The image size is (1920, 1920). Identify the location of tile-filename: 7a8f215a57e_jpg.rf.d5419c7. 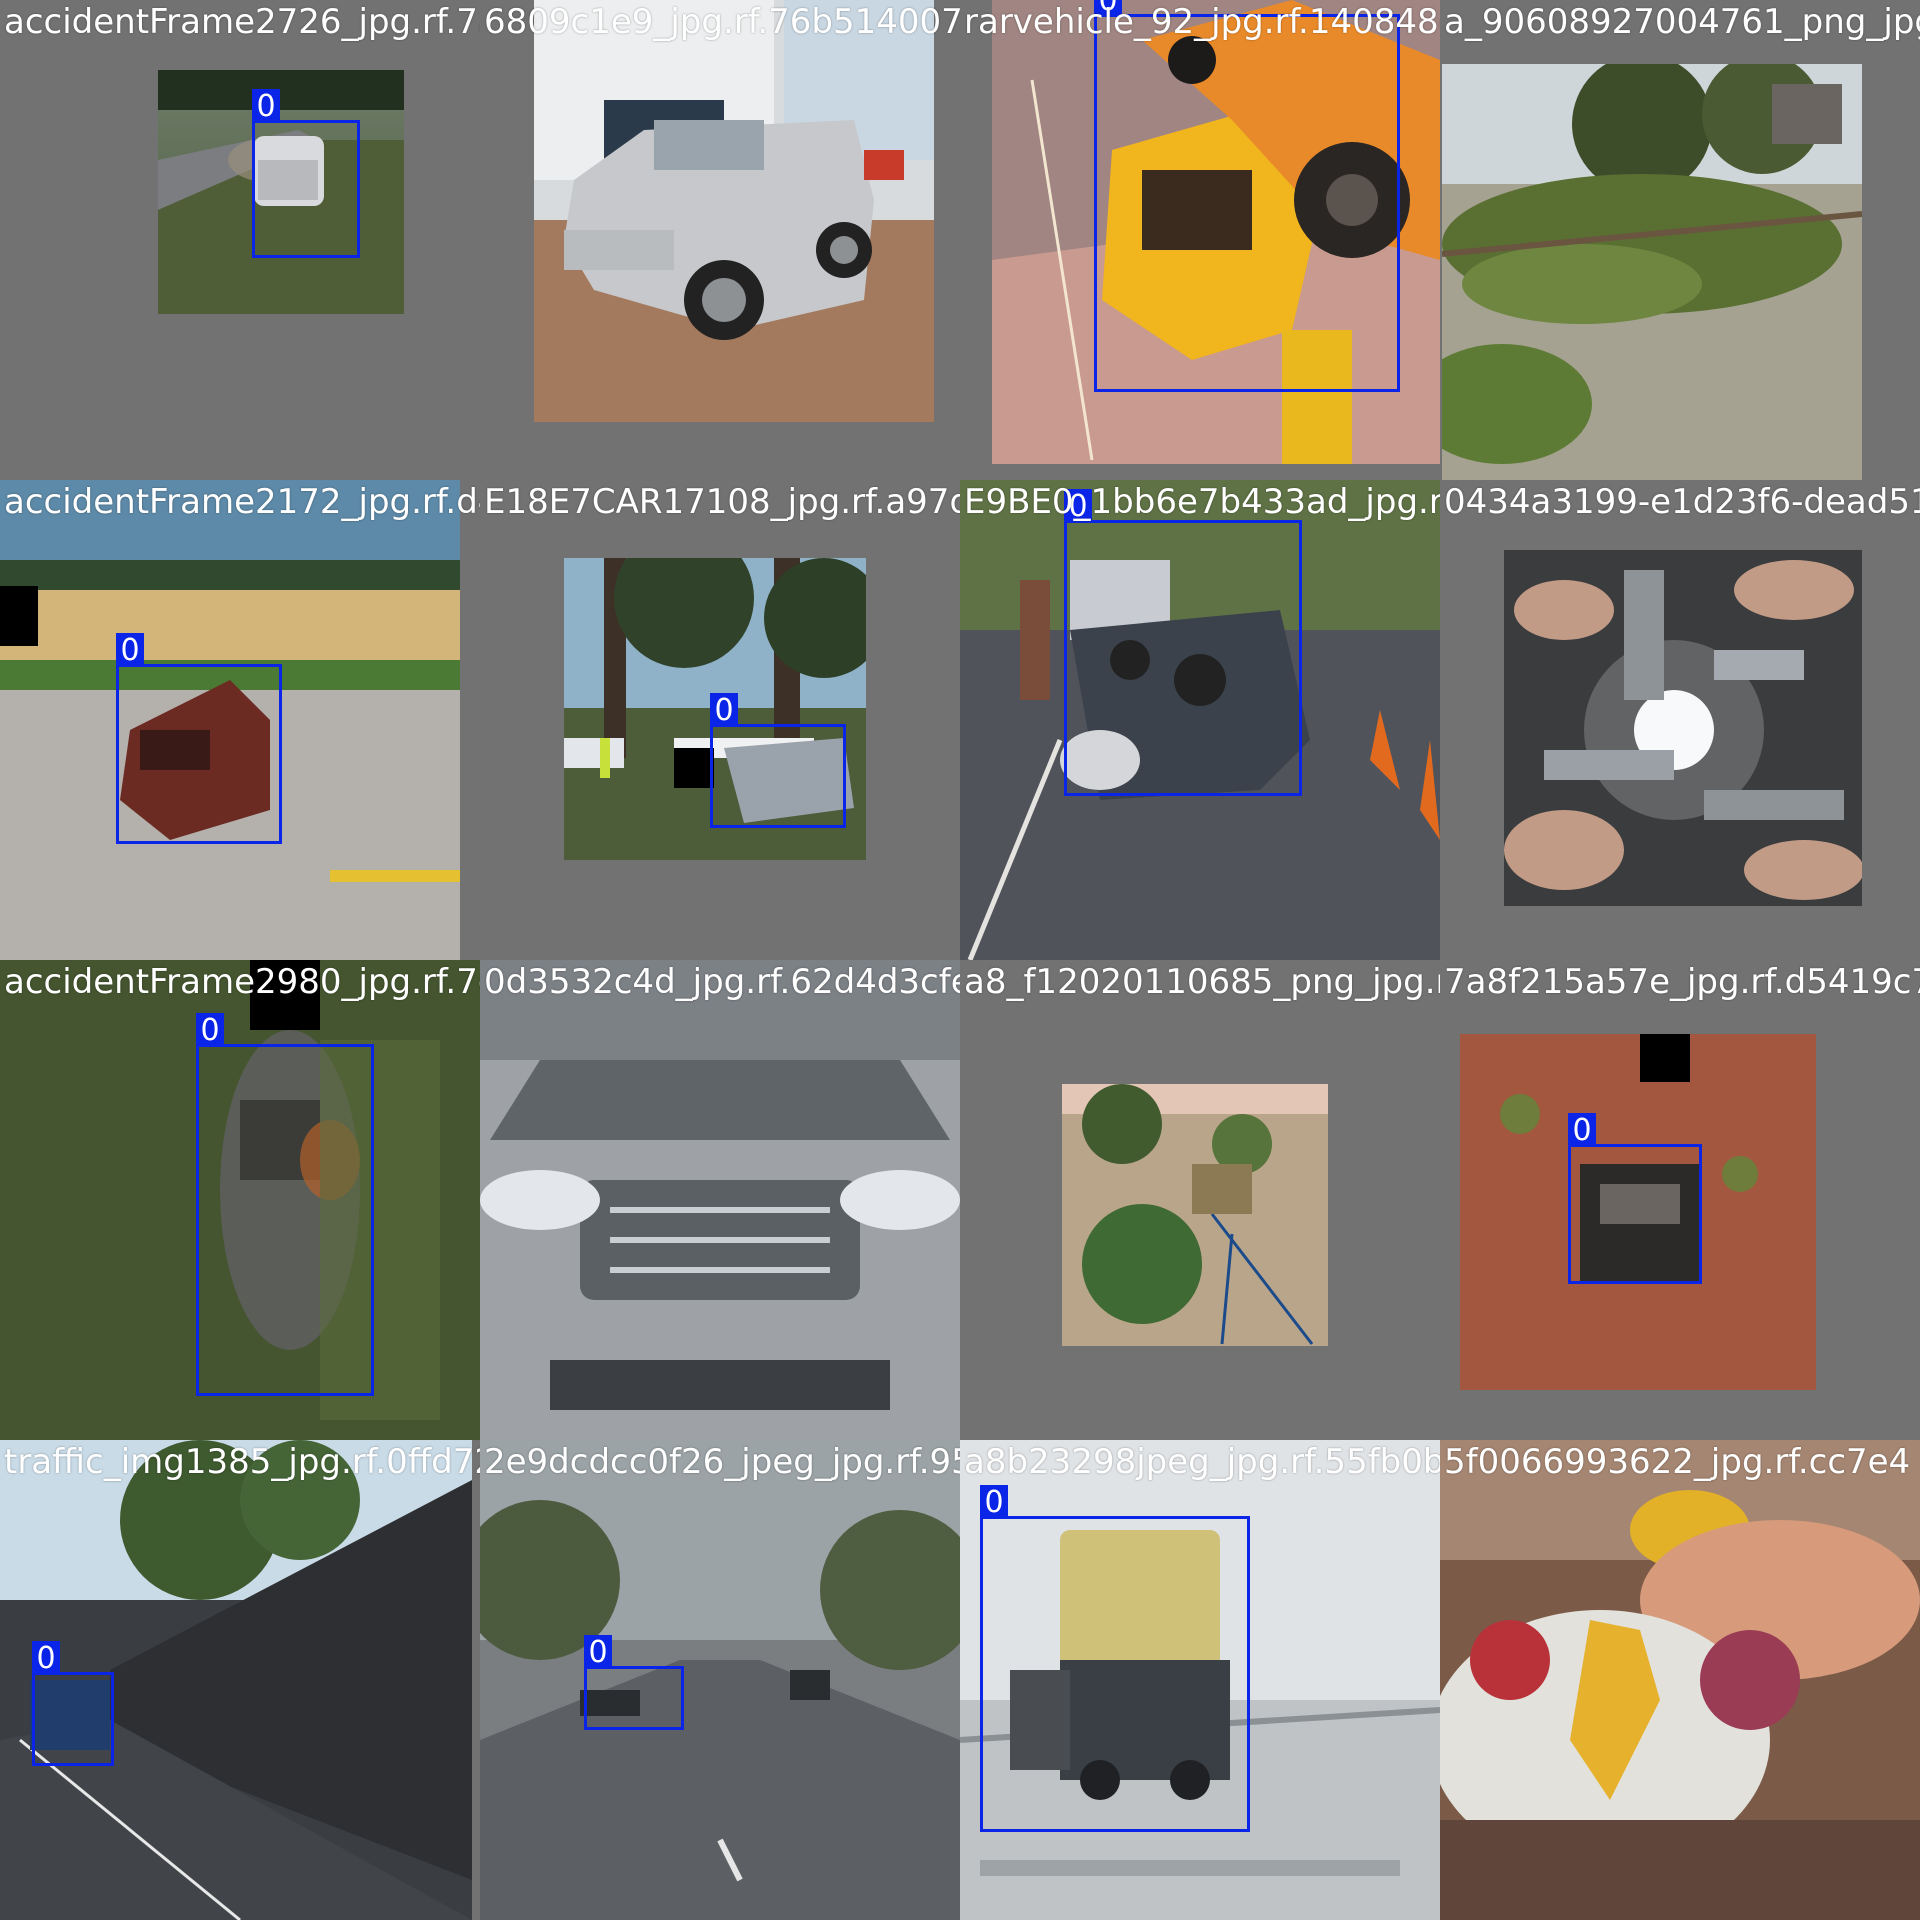
(1682, 982).